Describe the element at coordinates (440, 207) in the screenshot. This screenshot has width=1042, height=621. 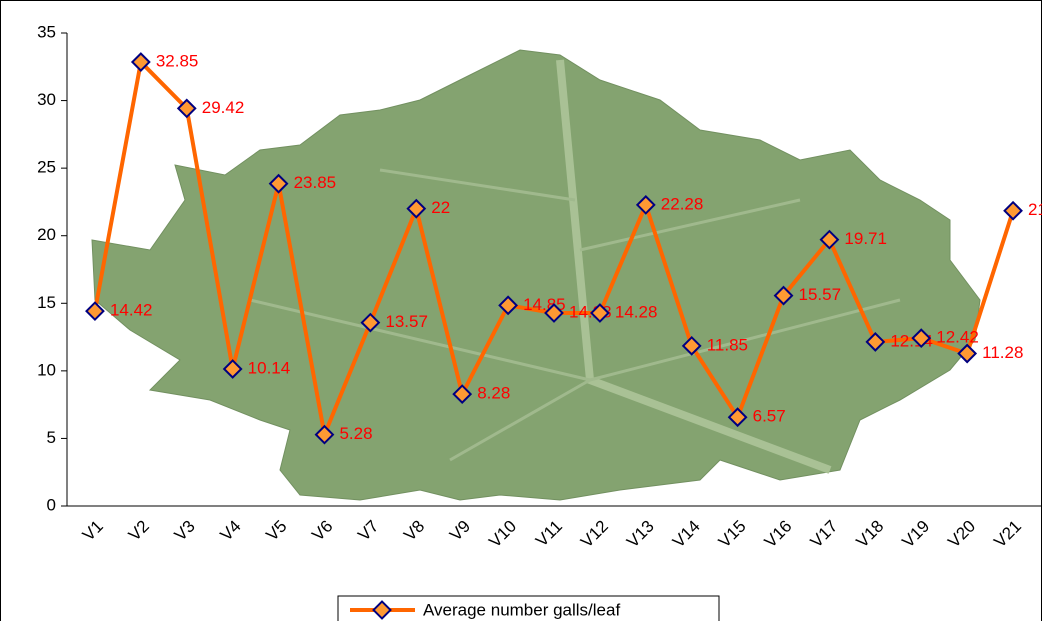
I see `value-label: 22` at that location.